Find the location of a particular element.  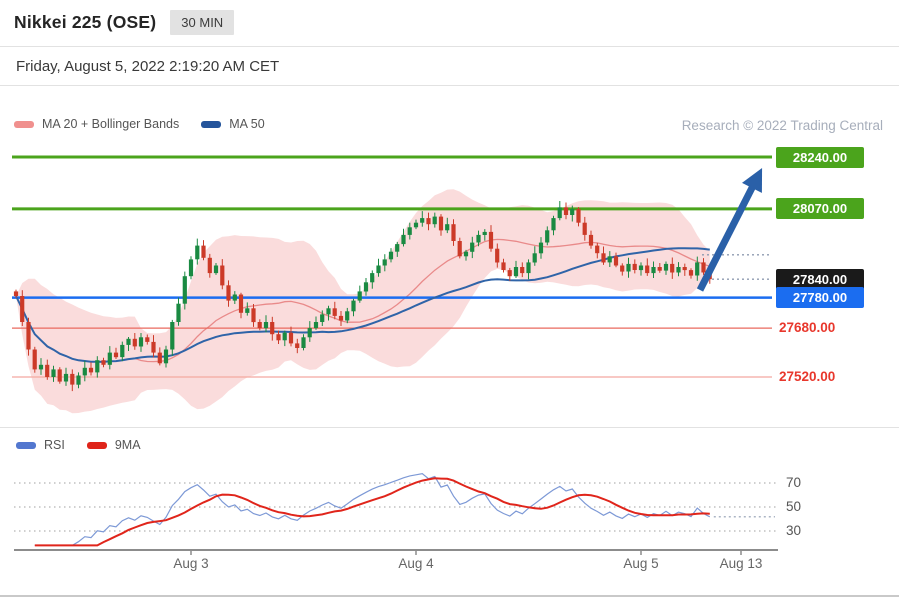

quote-datetime: Friday, August 5, 2022 2:19:20 AM CET is located at coordinates (148, 66).